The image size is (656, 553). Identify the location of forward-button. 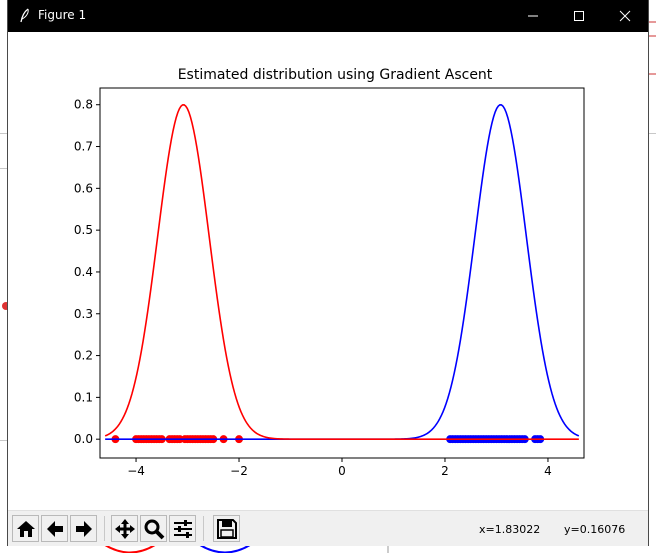
(83, 528).